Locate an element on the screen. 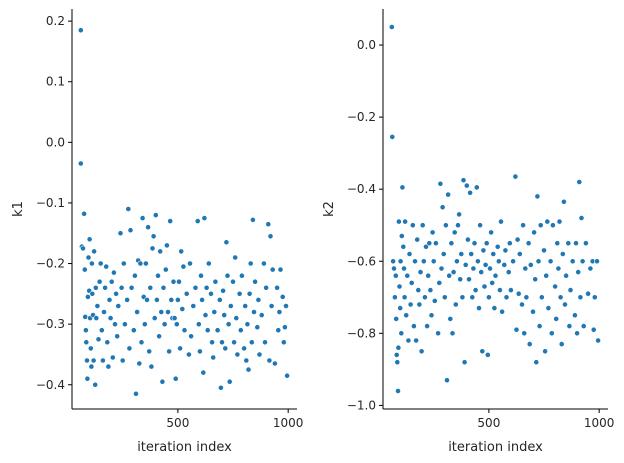  x-tick-label: 1000 is located at coordinates (288, 423).